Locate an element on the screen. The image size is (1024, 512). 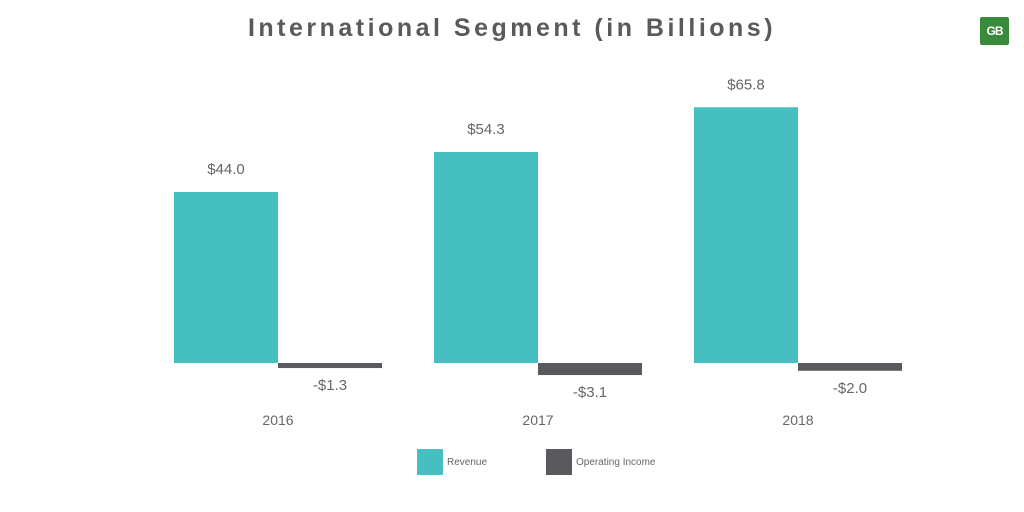
x-tick-label-2017: 2017 is located at coordinates (537, 420).